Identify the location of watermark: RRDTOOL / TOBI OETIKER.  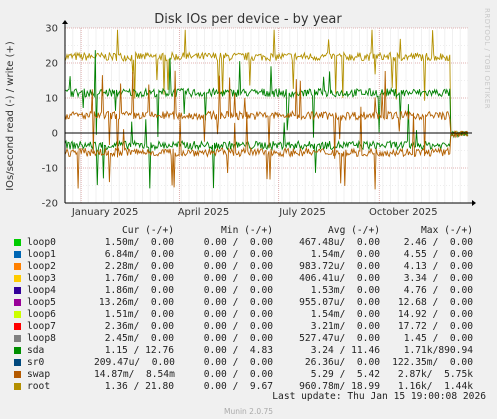
(487, 58).